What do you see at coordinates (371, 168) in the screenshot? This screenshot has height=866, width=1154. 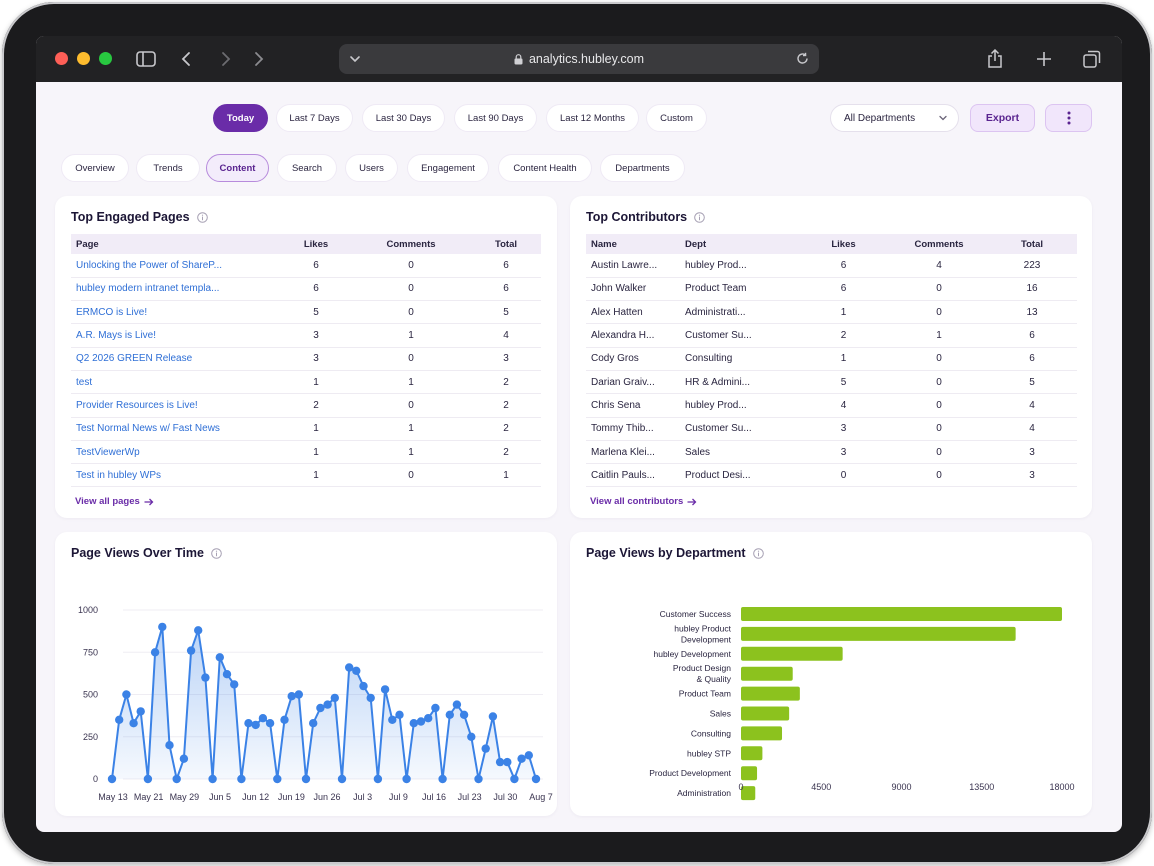 I see `tab-users: Users` at bounding box center [371, 168].